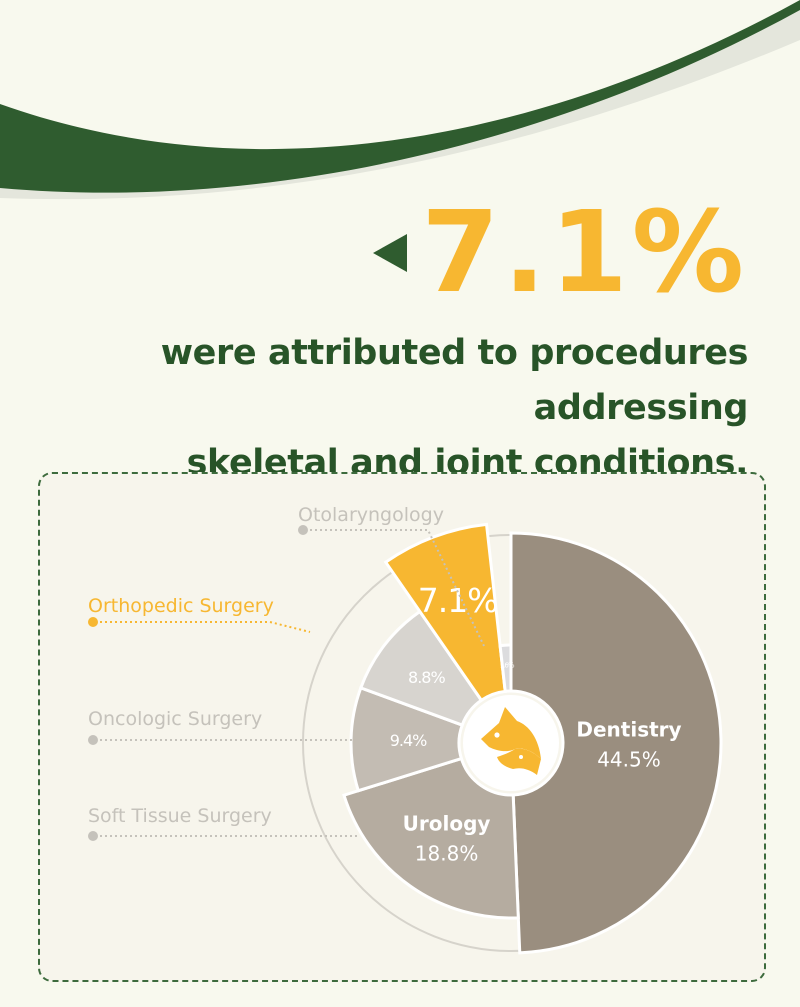 The image size is (800, 1007). I want to click on data-label-oncologic-surgery: 8.8%, so click(426, 677).